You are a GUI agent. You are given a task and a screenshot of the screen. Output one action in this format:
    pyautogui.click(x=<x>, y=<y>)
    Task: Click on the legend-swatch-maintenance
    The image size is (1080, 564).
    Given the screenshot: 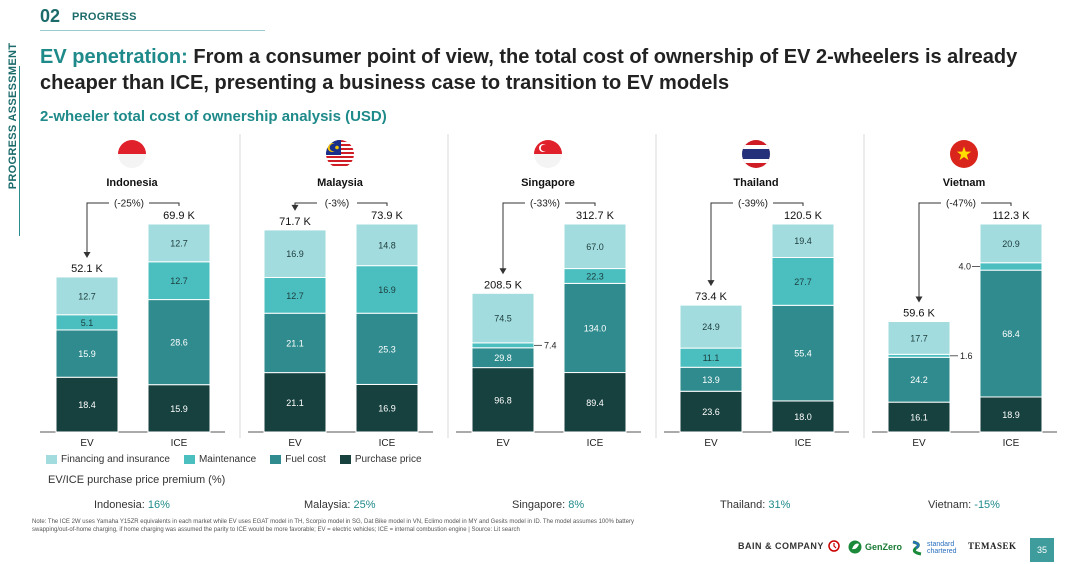 What is the action you would take?
    pyautogui.click(x=189, y=459)
    